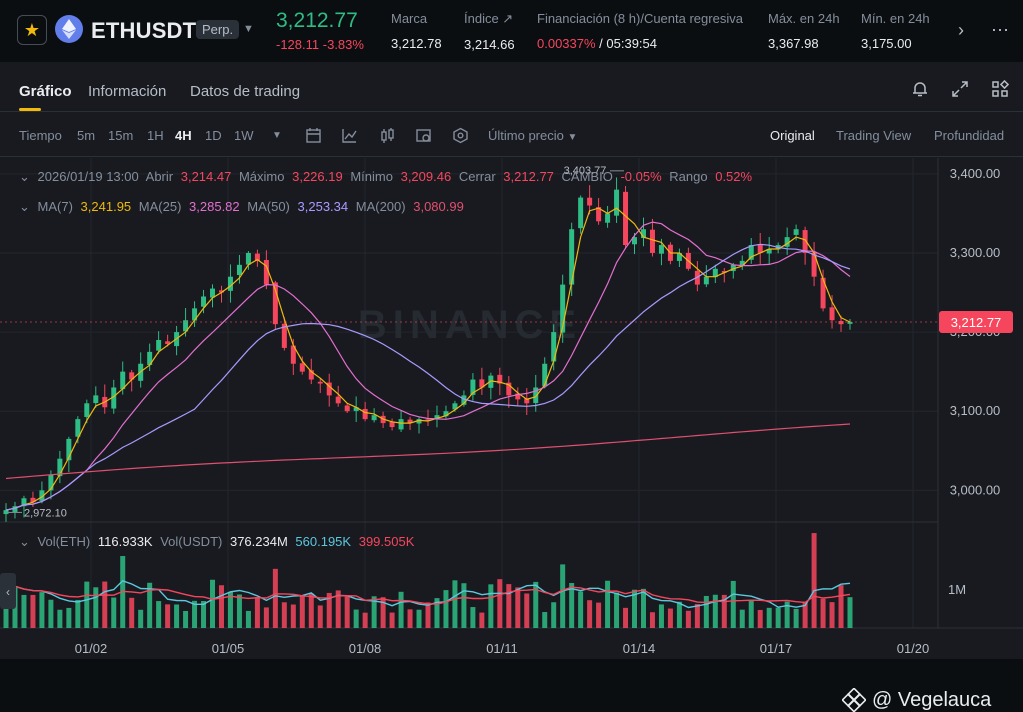 The width and height of the screenshot is (1023, 712). Describe the element at coordinates (477, 176) in the screenshot. I see `close-label: Cerrar` at that location.